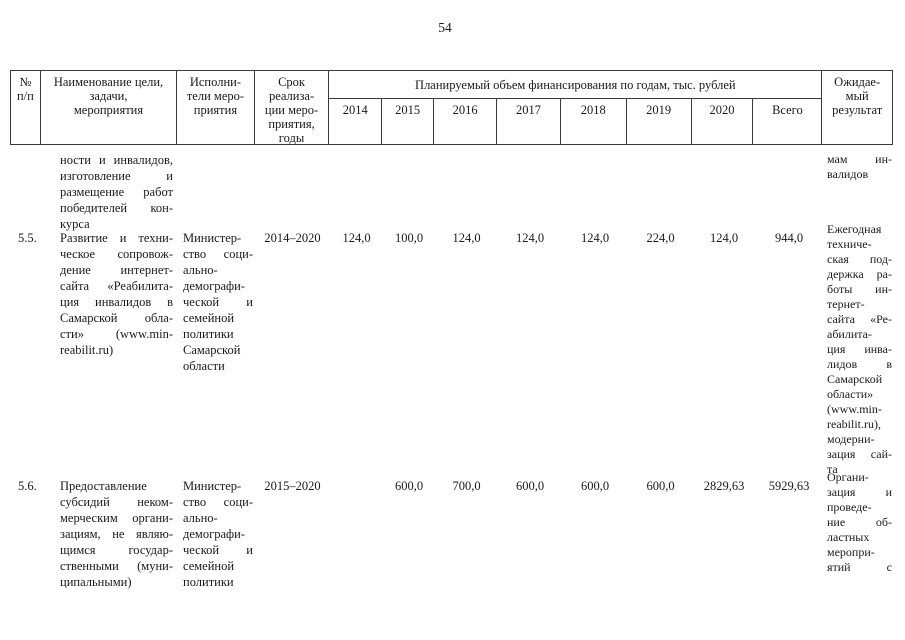 The width and height of the screenshot is (905, 640). What do you see at coordinates (857, 96) in the screenshot?
I see `header-expected-result: Ожидае- мый результат` at bounding box center [857, 96].